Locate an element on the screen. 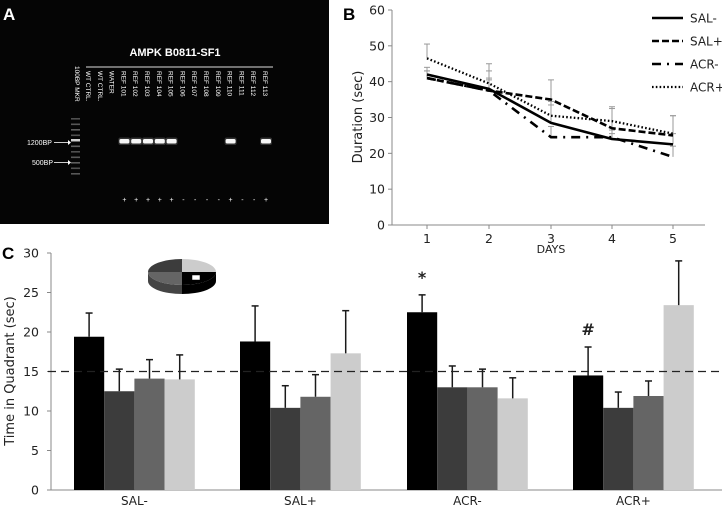 The width and height of the screenshot is (722, 510). legend-label: SAL+ is located at coordinates (706, 42).